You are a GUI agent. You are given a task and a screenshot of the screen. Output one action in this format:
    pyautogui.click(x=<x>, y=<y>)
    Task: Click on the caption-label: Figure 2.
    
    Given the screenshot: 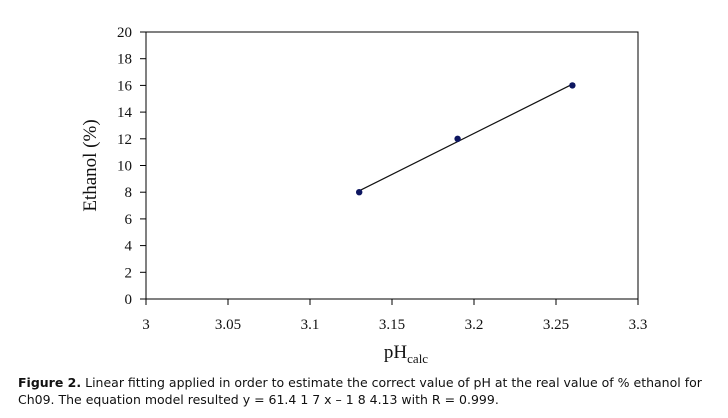 What is the action you would take?
    pyautogui.click(x=50, y=382)
    